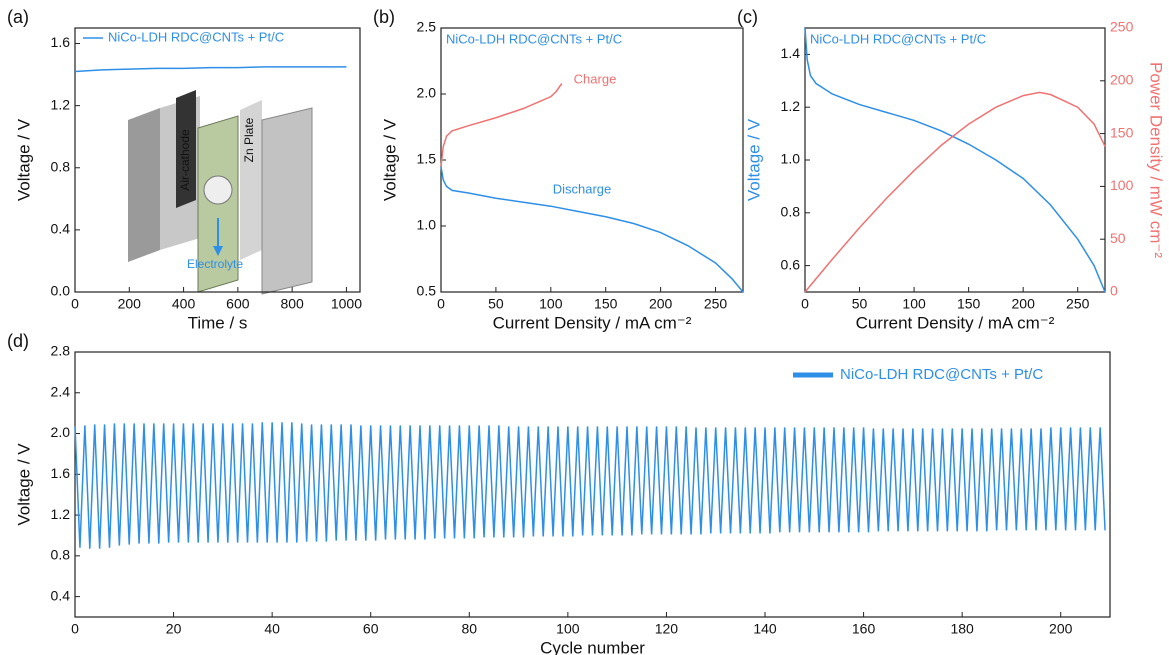 Image resolution: width=1169 pixels, height=655 pixels. Describe the element at coordinates (292, 304) in the screenshot. I see `x-tick-label: 800` at that location.